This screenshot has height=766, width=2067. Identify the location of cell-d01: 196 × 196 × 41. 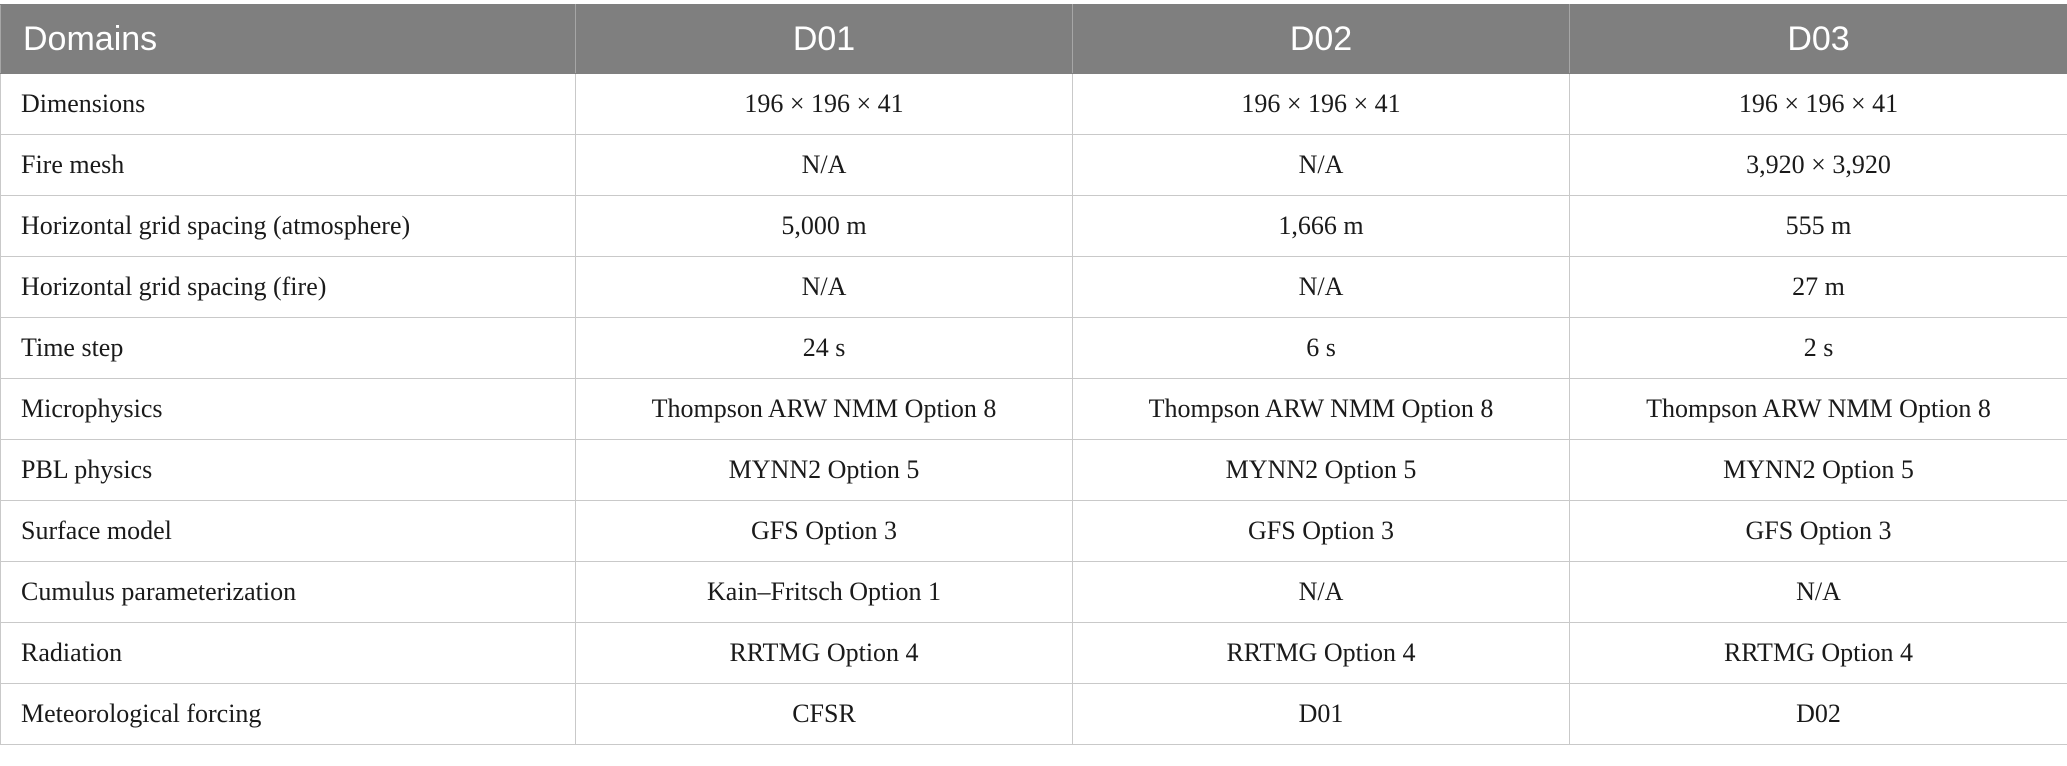
(824, 104).